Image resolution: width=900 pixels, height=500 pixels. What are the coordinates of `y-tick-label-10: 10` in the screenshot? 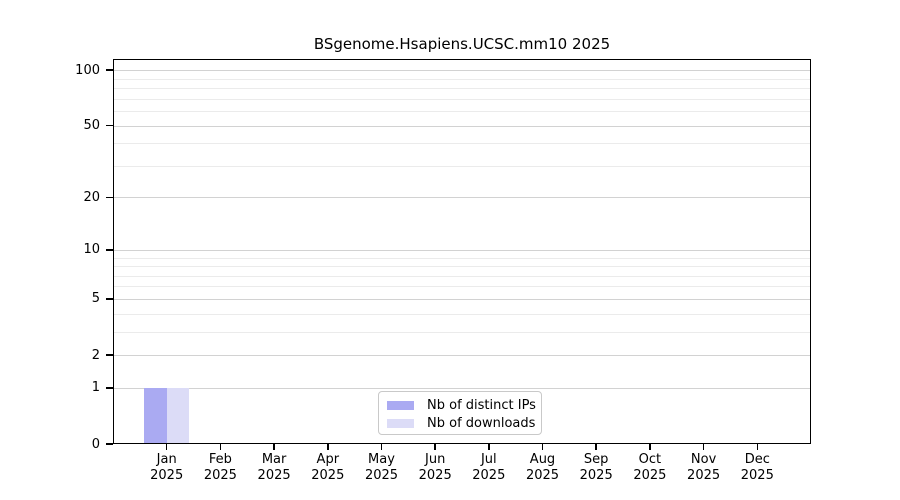 It's located at (91, 250).